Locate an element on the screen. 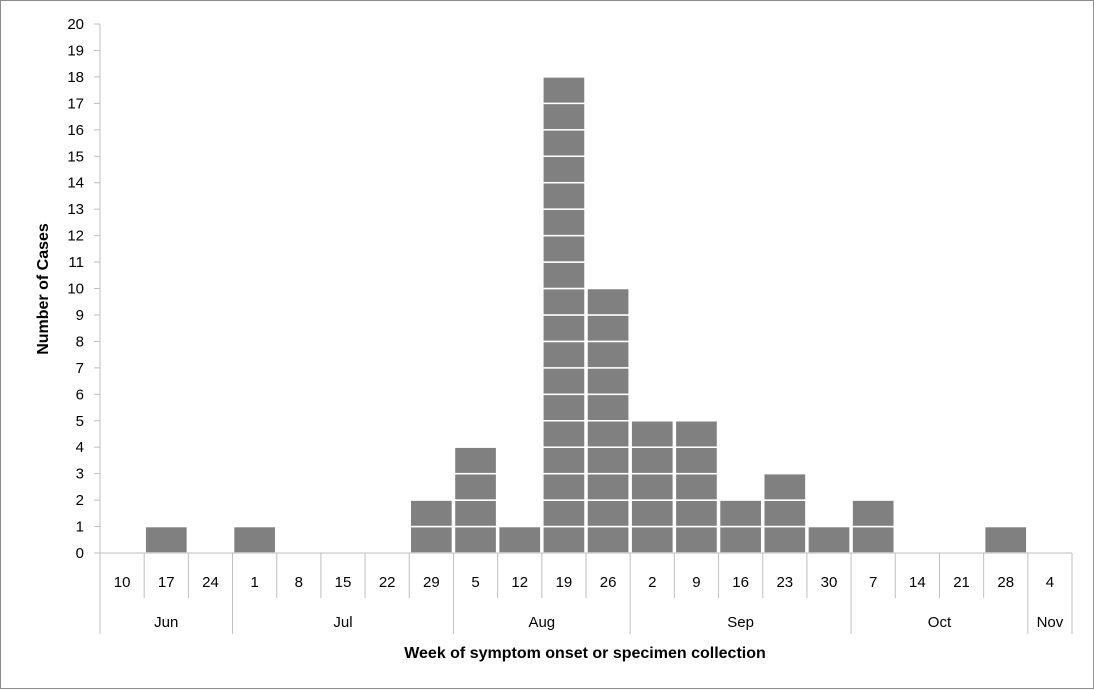 The height and width of the screenshot is (690, 1094). x-tick-label: 16 is located at coordinates (740, 582).